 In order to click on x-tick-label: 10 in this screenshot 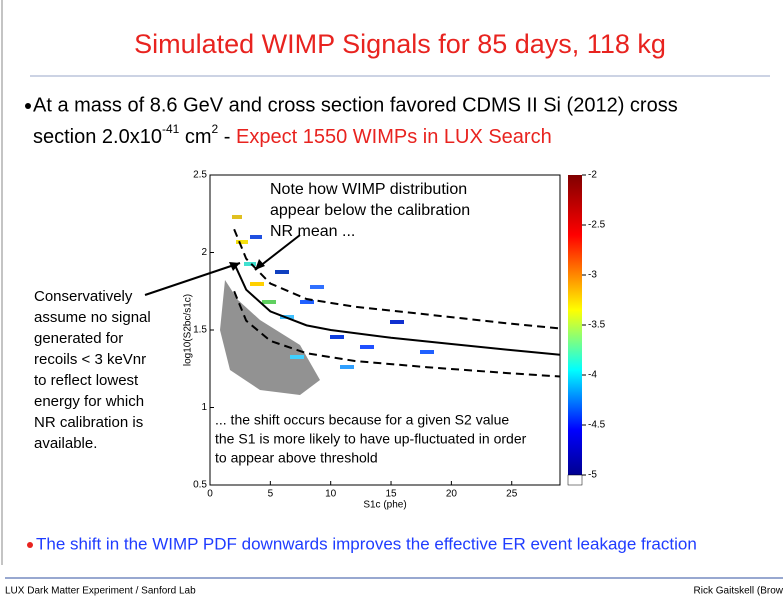, I will do `click(331, 494)`.